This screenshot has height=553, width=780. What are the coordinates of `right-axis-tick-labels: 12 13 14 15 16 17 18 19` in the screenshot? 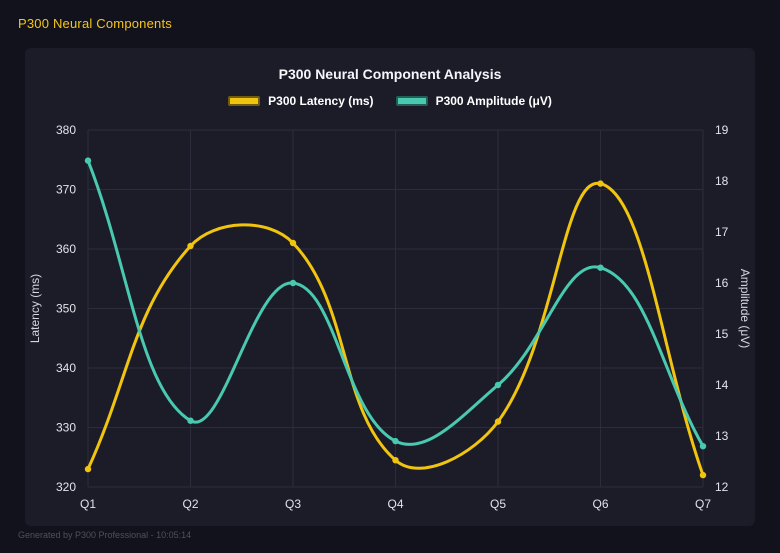 It's located at (722, 308).